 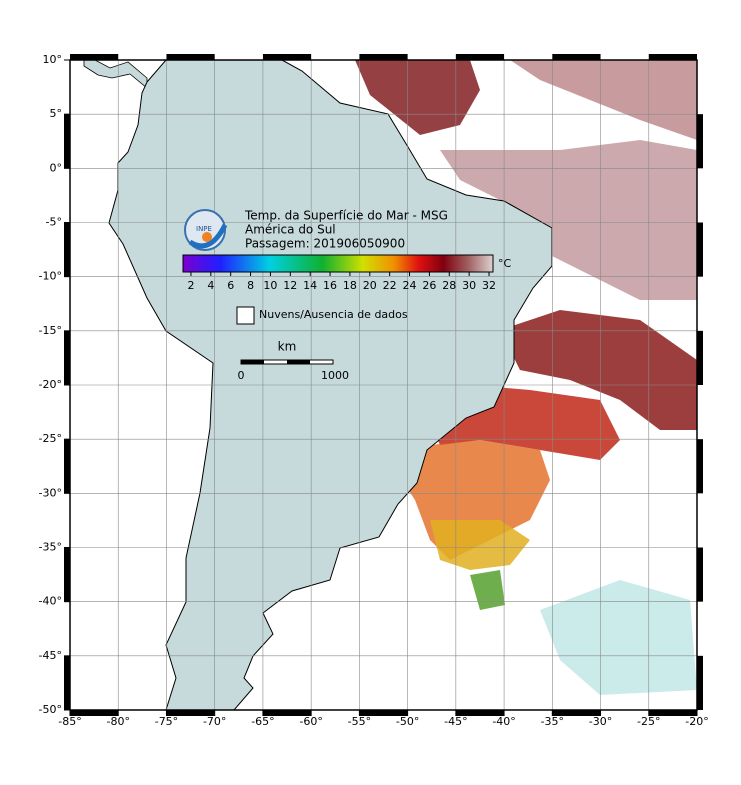 What do you see at coordinates (210, 285) in the screenshot?
I see `colorbar-tick-label: 4` at bounding box center [210, 285].